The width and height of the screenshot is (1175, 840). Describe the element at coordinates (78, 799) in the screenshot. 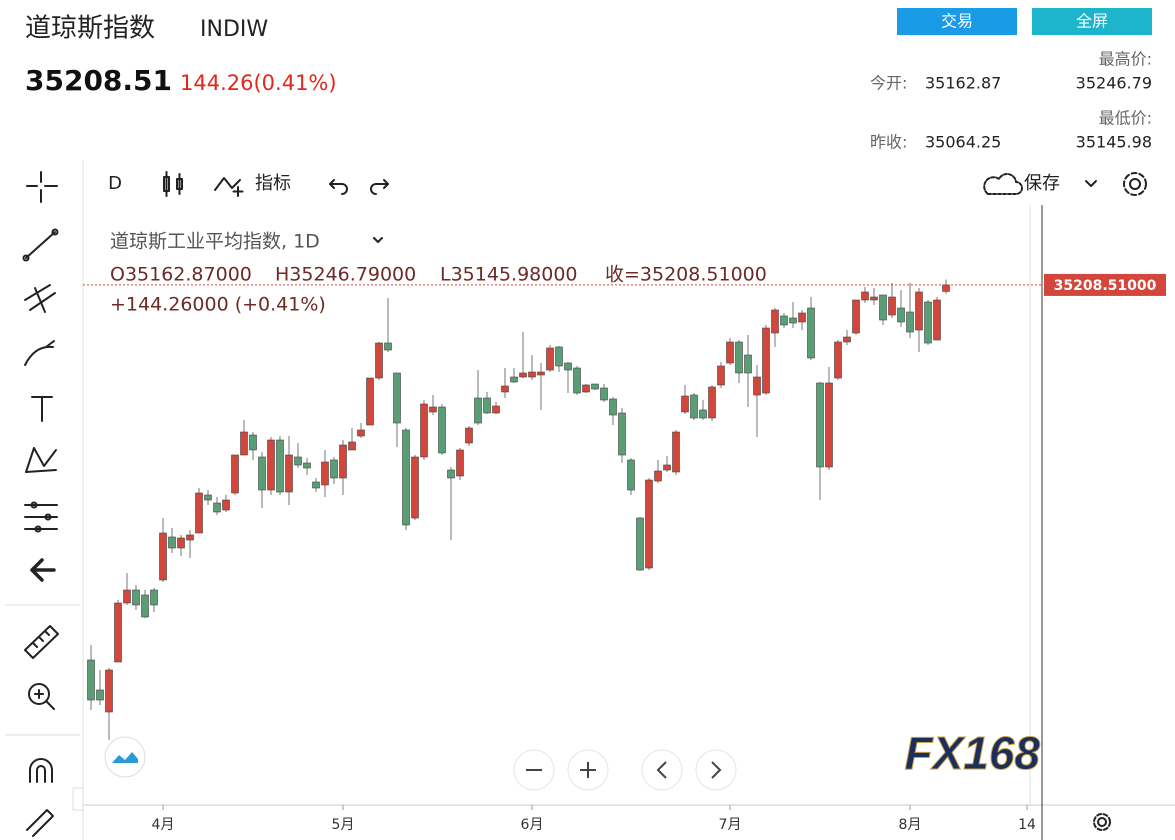

I see `collapse-toolbar` at that location.